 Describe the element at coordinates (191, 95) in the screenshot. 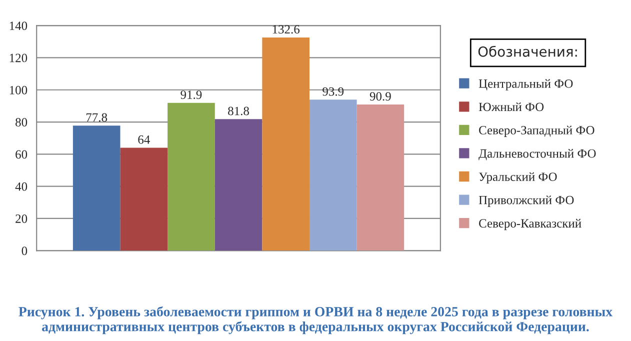

I see `data-label: 91.9` at that location.